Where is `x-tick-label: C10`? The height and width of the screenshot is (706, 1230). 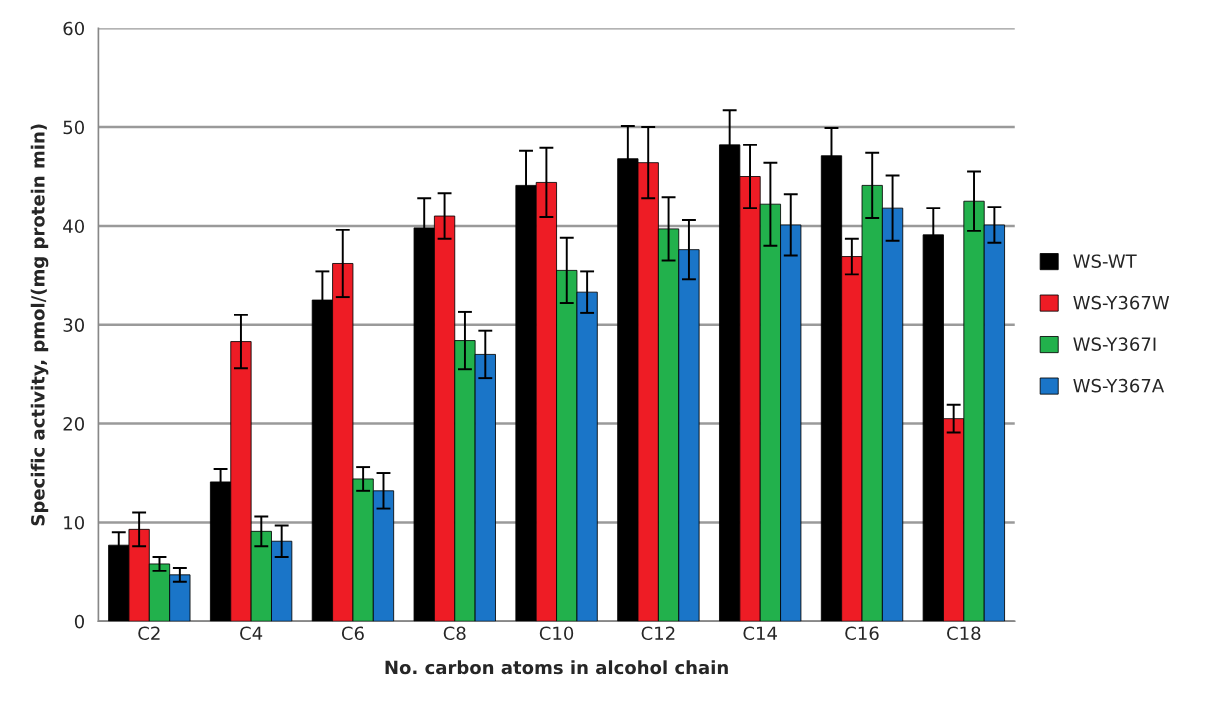 x-tick-label: C10 is located at coordinates (556, 633).